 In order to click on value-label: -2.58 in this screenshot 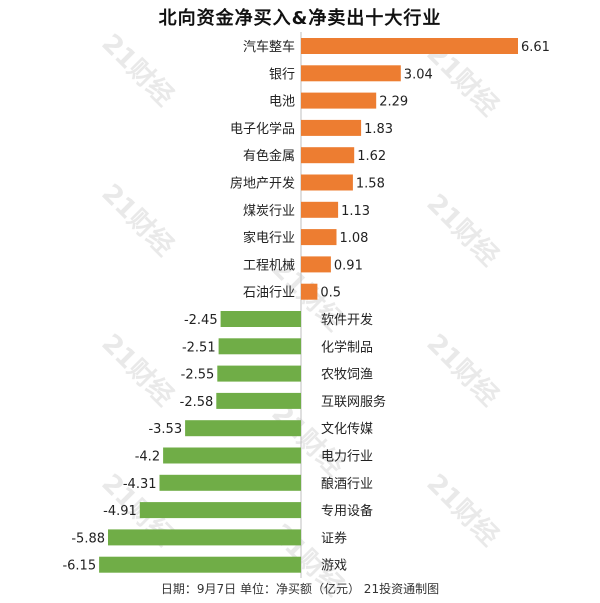, I will do `click(197, 402)`.